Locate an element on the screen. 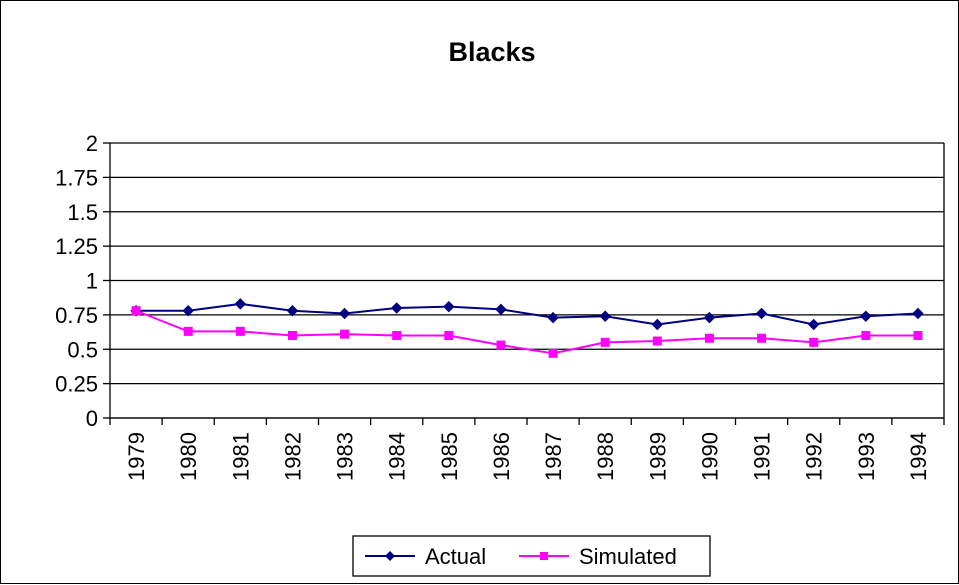  x-tick-label: 1979 is located at coordinates (136, 456).